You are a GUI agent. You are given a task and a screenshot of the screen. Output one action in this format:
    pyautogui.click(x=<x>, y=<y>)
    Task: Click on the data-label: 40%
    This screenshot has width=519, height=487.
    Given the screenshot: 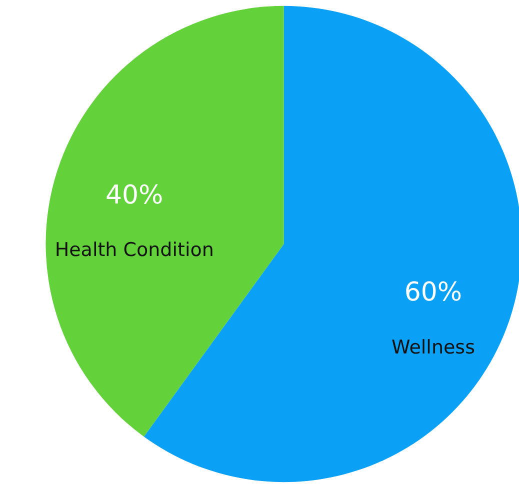 What is the action you would take?
    pyautogui.click(x=134, y=195)
    